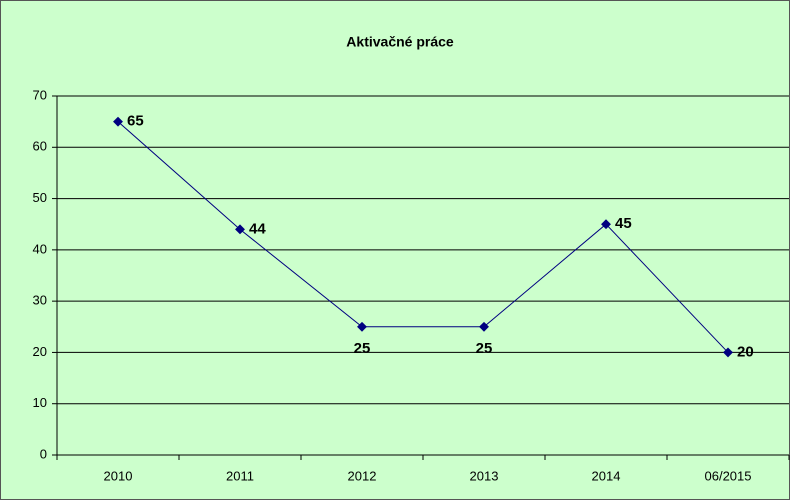 Image resolution: width=790 pixels, height=500 pixels. I want to click on x-tick-label: 06/2015, so click(728, 475).